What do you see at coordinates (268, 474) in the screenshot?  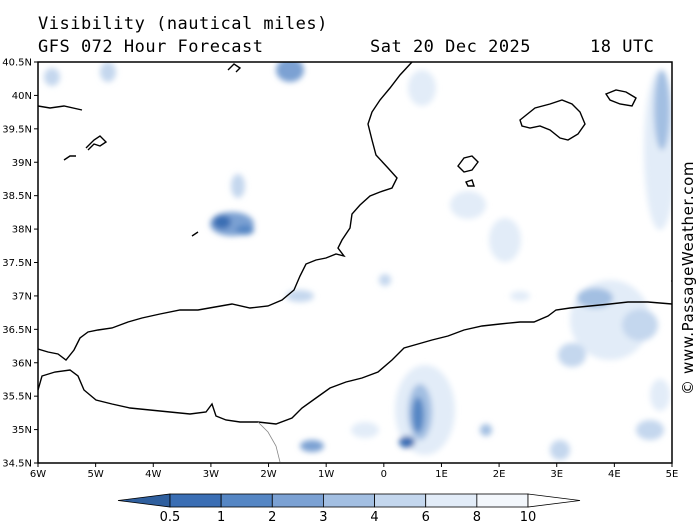 I see `lon-label: 2W` at bounding box center [268, 474].